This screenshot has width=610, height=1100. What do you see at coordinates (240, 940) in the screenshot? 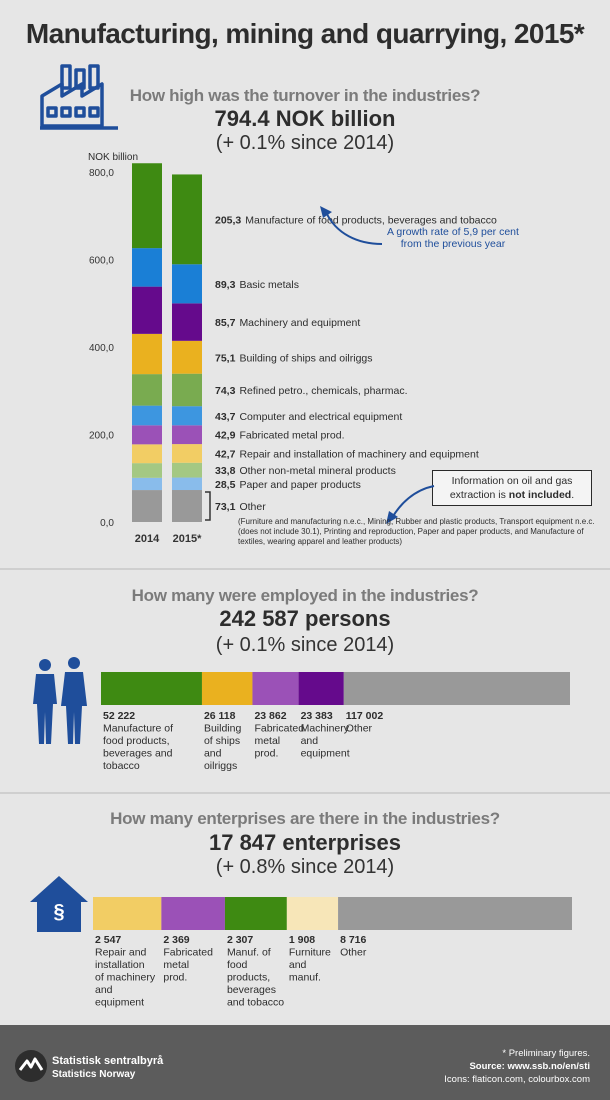
I see `segment-value-label: 2 307` at bounding box center [240, 940].